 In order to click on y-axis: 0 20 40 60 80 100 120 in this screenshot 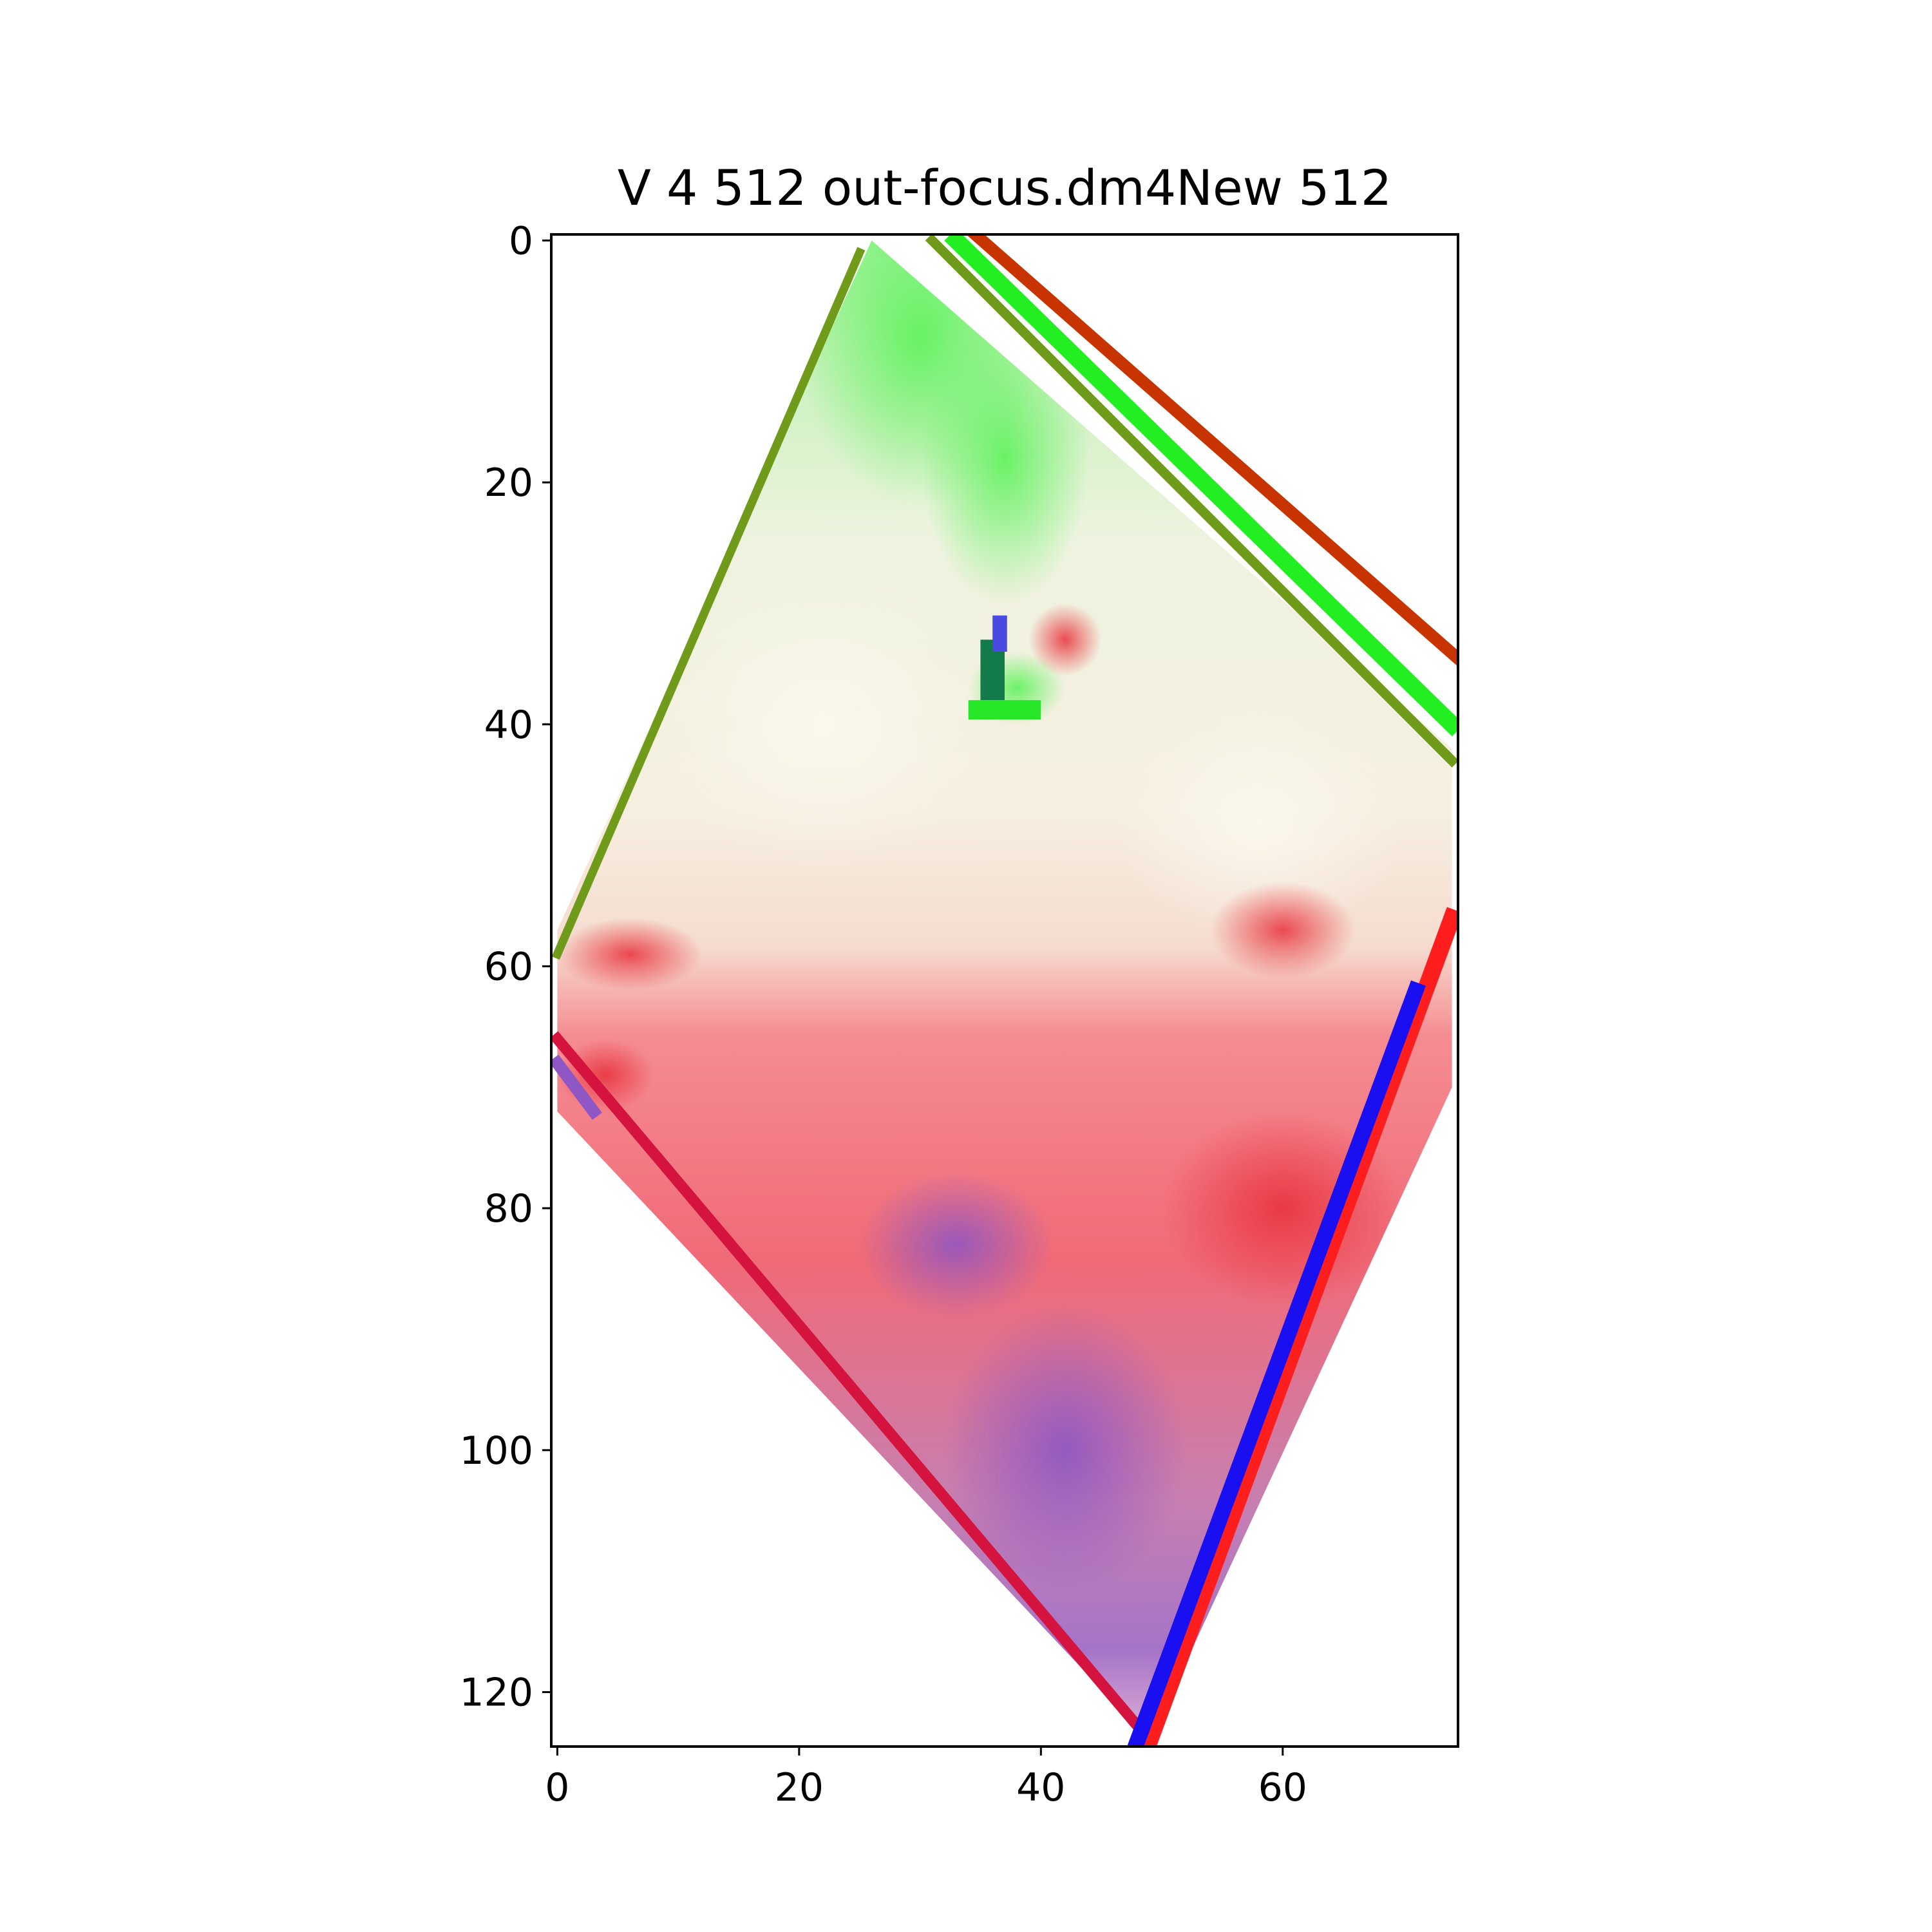, I will do `click(505, 967)`.